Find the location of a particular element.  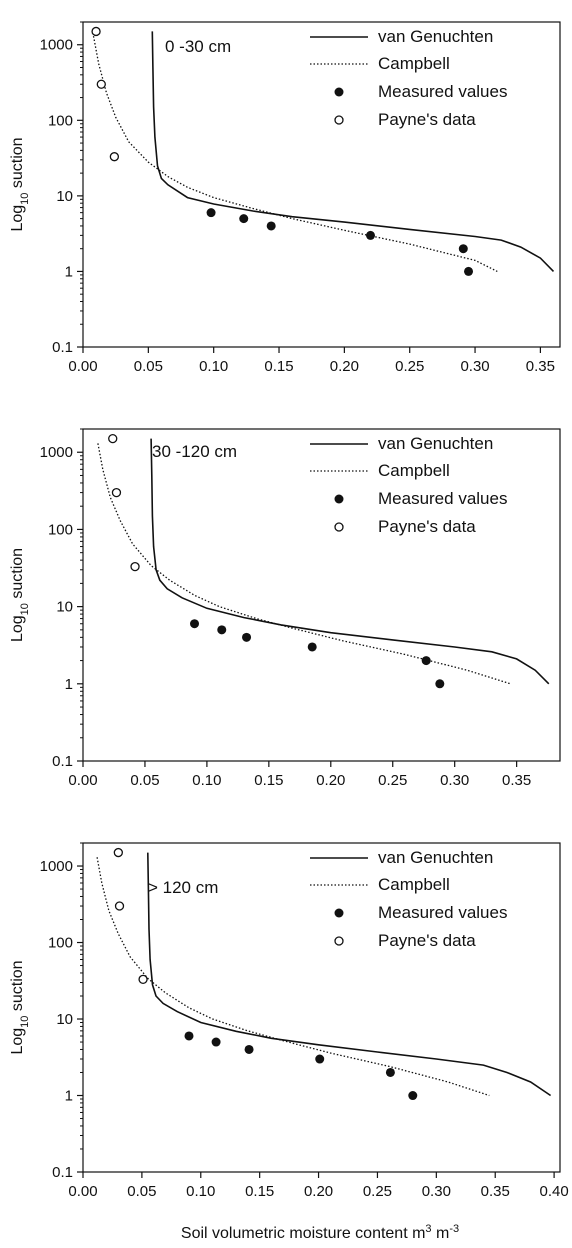

x-axis-title-mid: m is located at coordinates (441, 1233).